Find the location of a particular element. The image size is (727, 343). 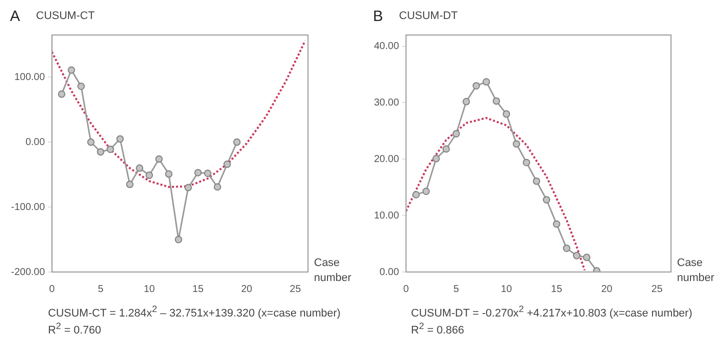

text: R$^{2}$ = 0.760 is located at coordinates (75, 329).